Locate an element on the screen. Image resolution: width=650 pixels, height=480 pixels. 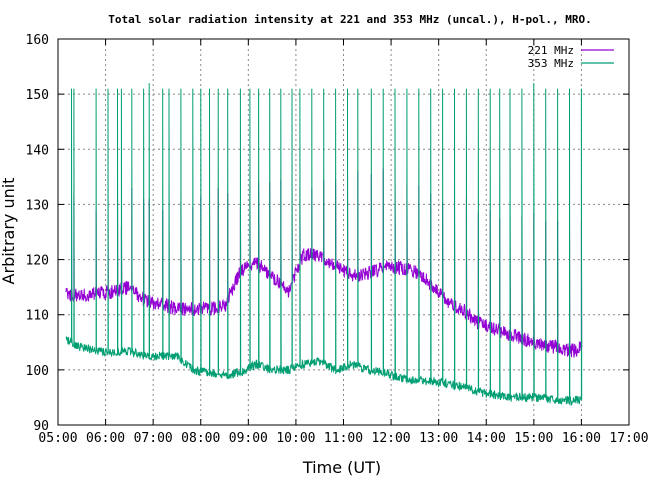
x-tick-label: 10:00 is located at coordinates (295, 438).